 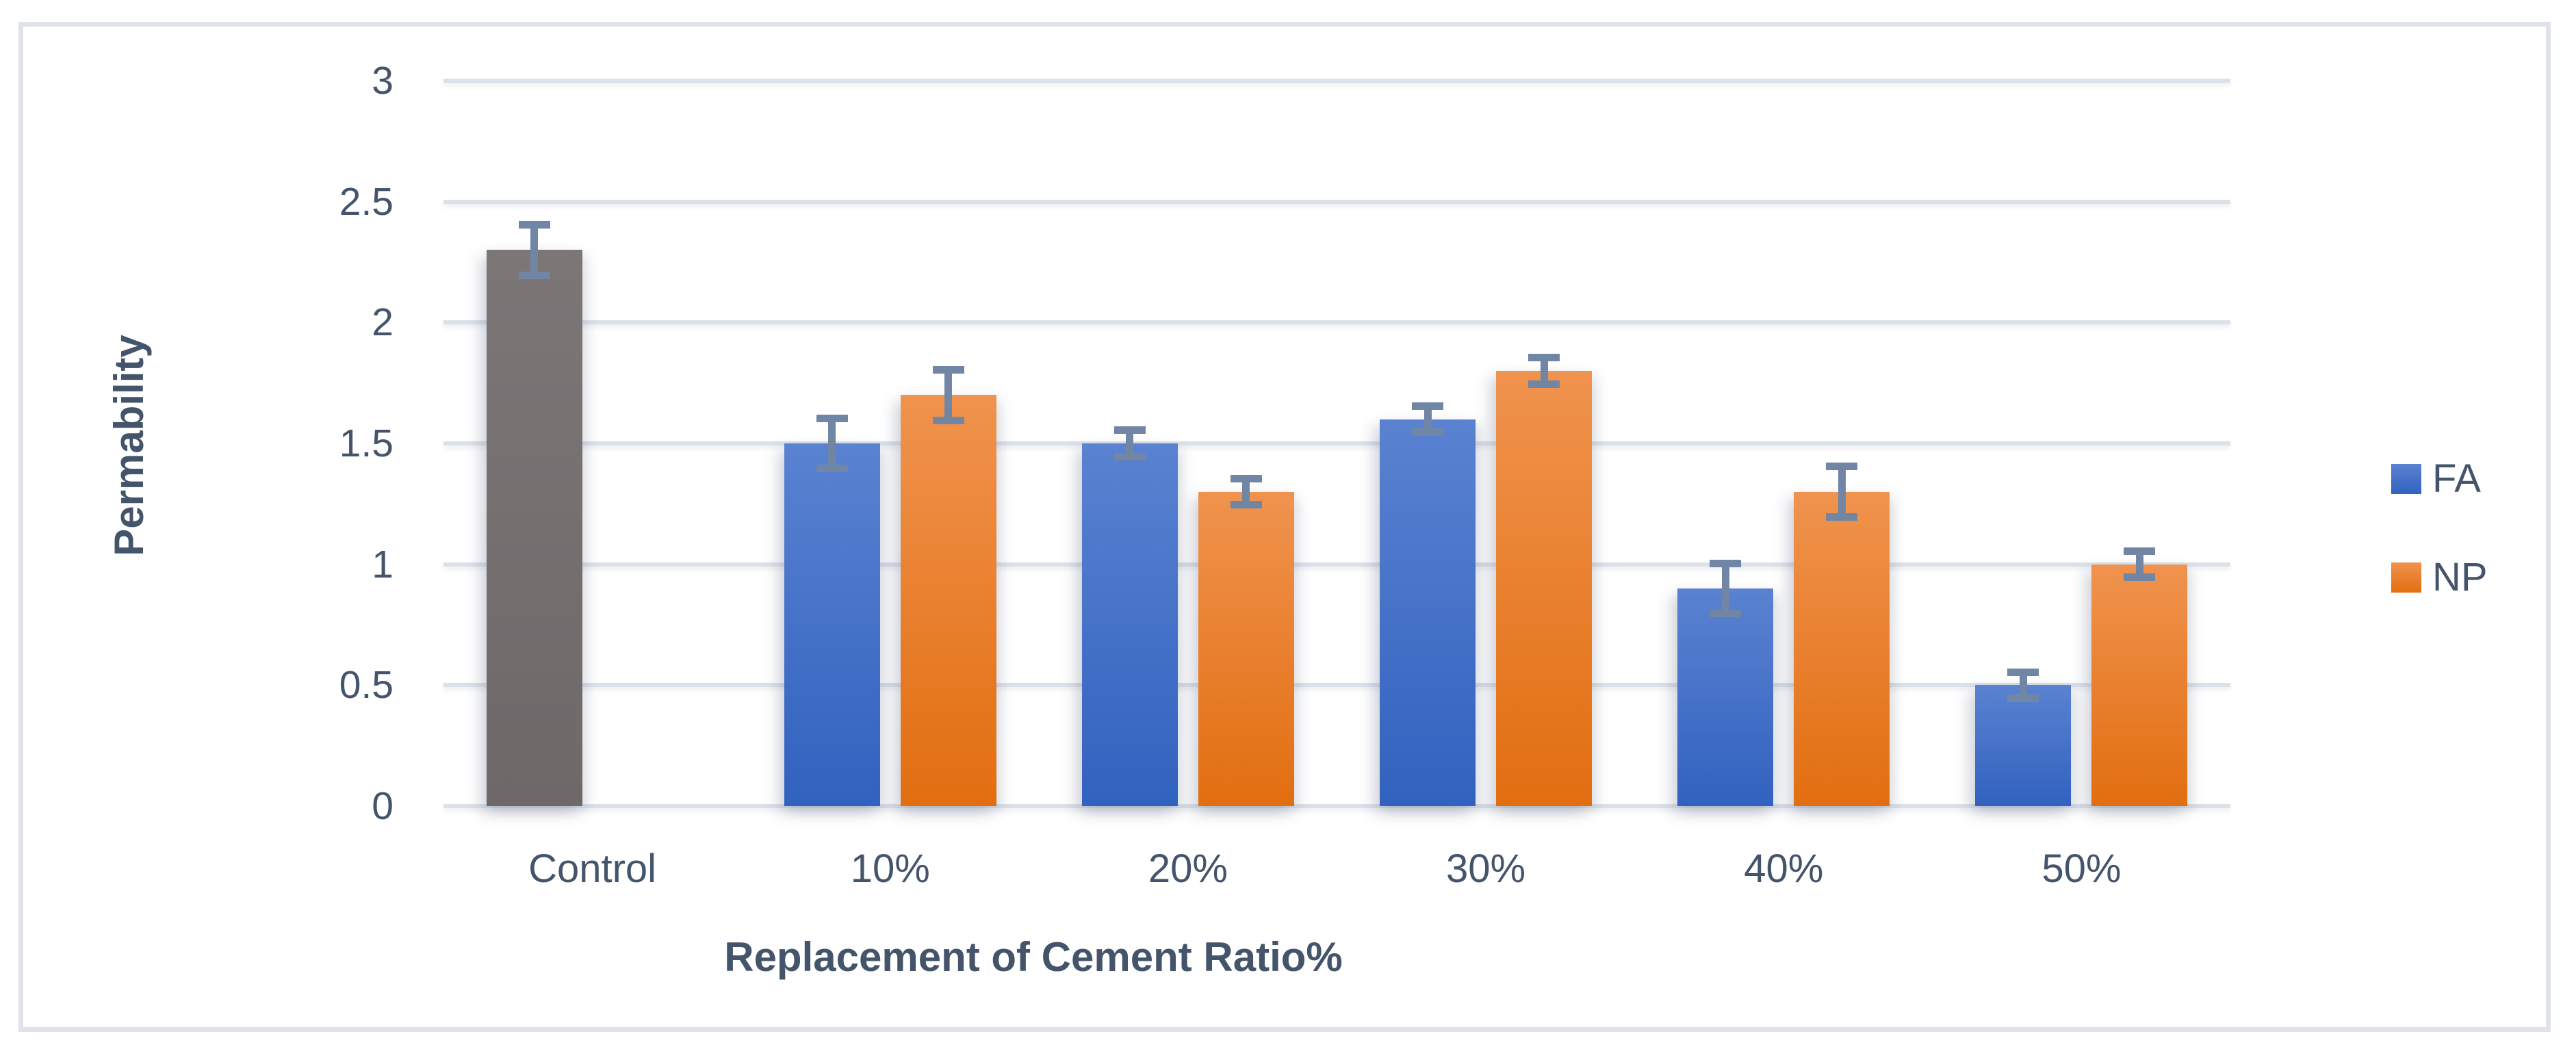 What do you see at coordinates (383, 564) in the screenshot?
I see `y-tick-label-1: 1` at bounding box center [383, 564].